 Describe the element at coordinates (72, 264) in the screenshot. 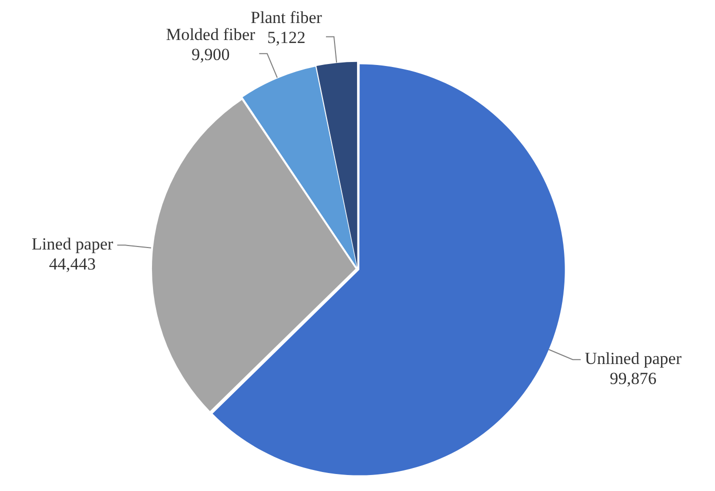

I see `data-label: 44,443` at that location.